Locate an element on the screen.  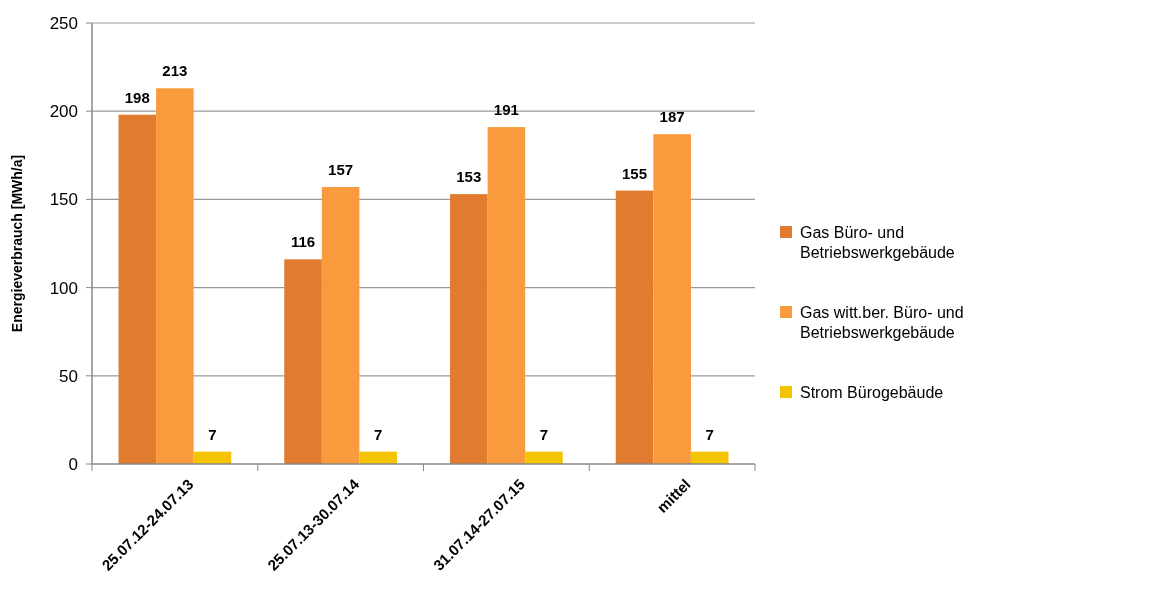
data-label: 116 is located at coordinates (303, 242).